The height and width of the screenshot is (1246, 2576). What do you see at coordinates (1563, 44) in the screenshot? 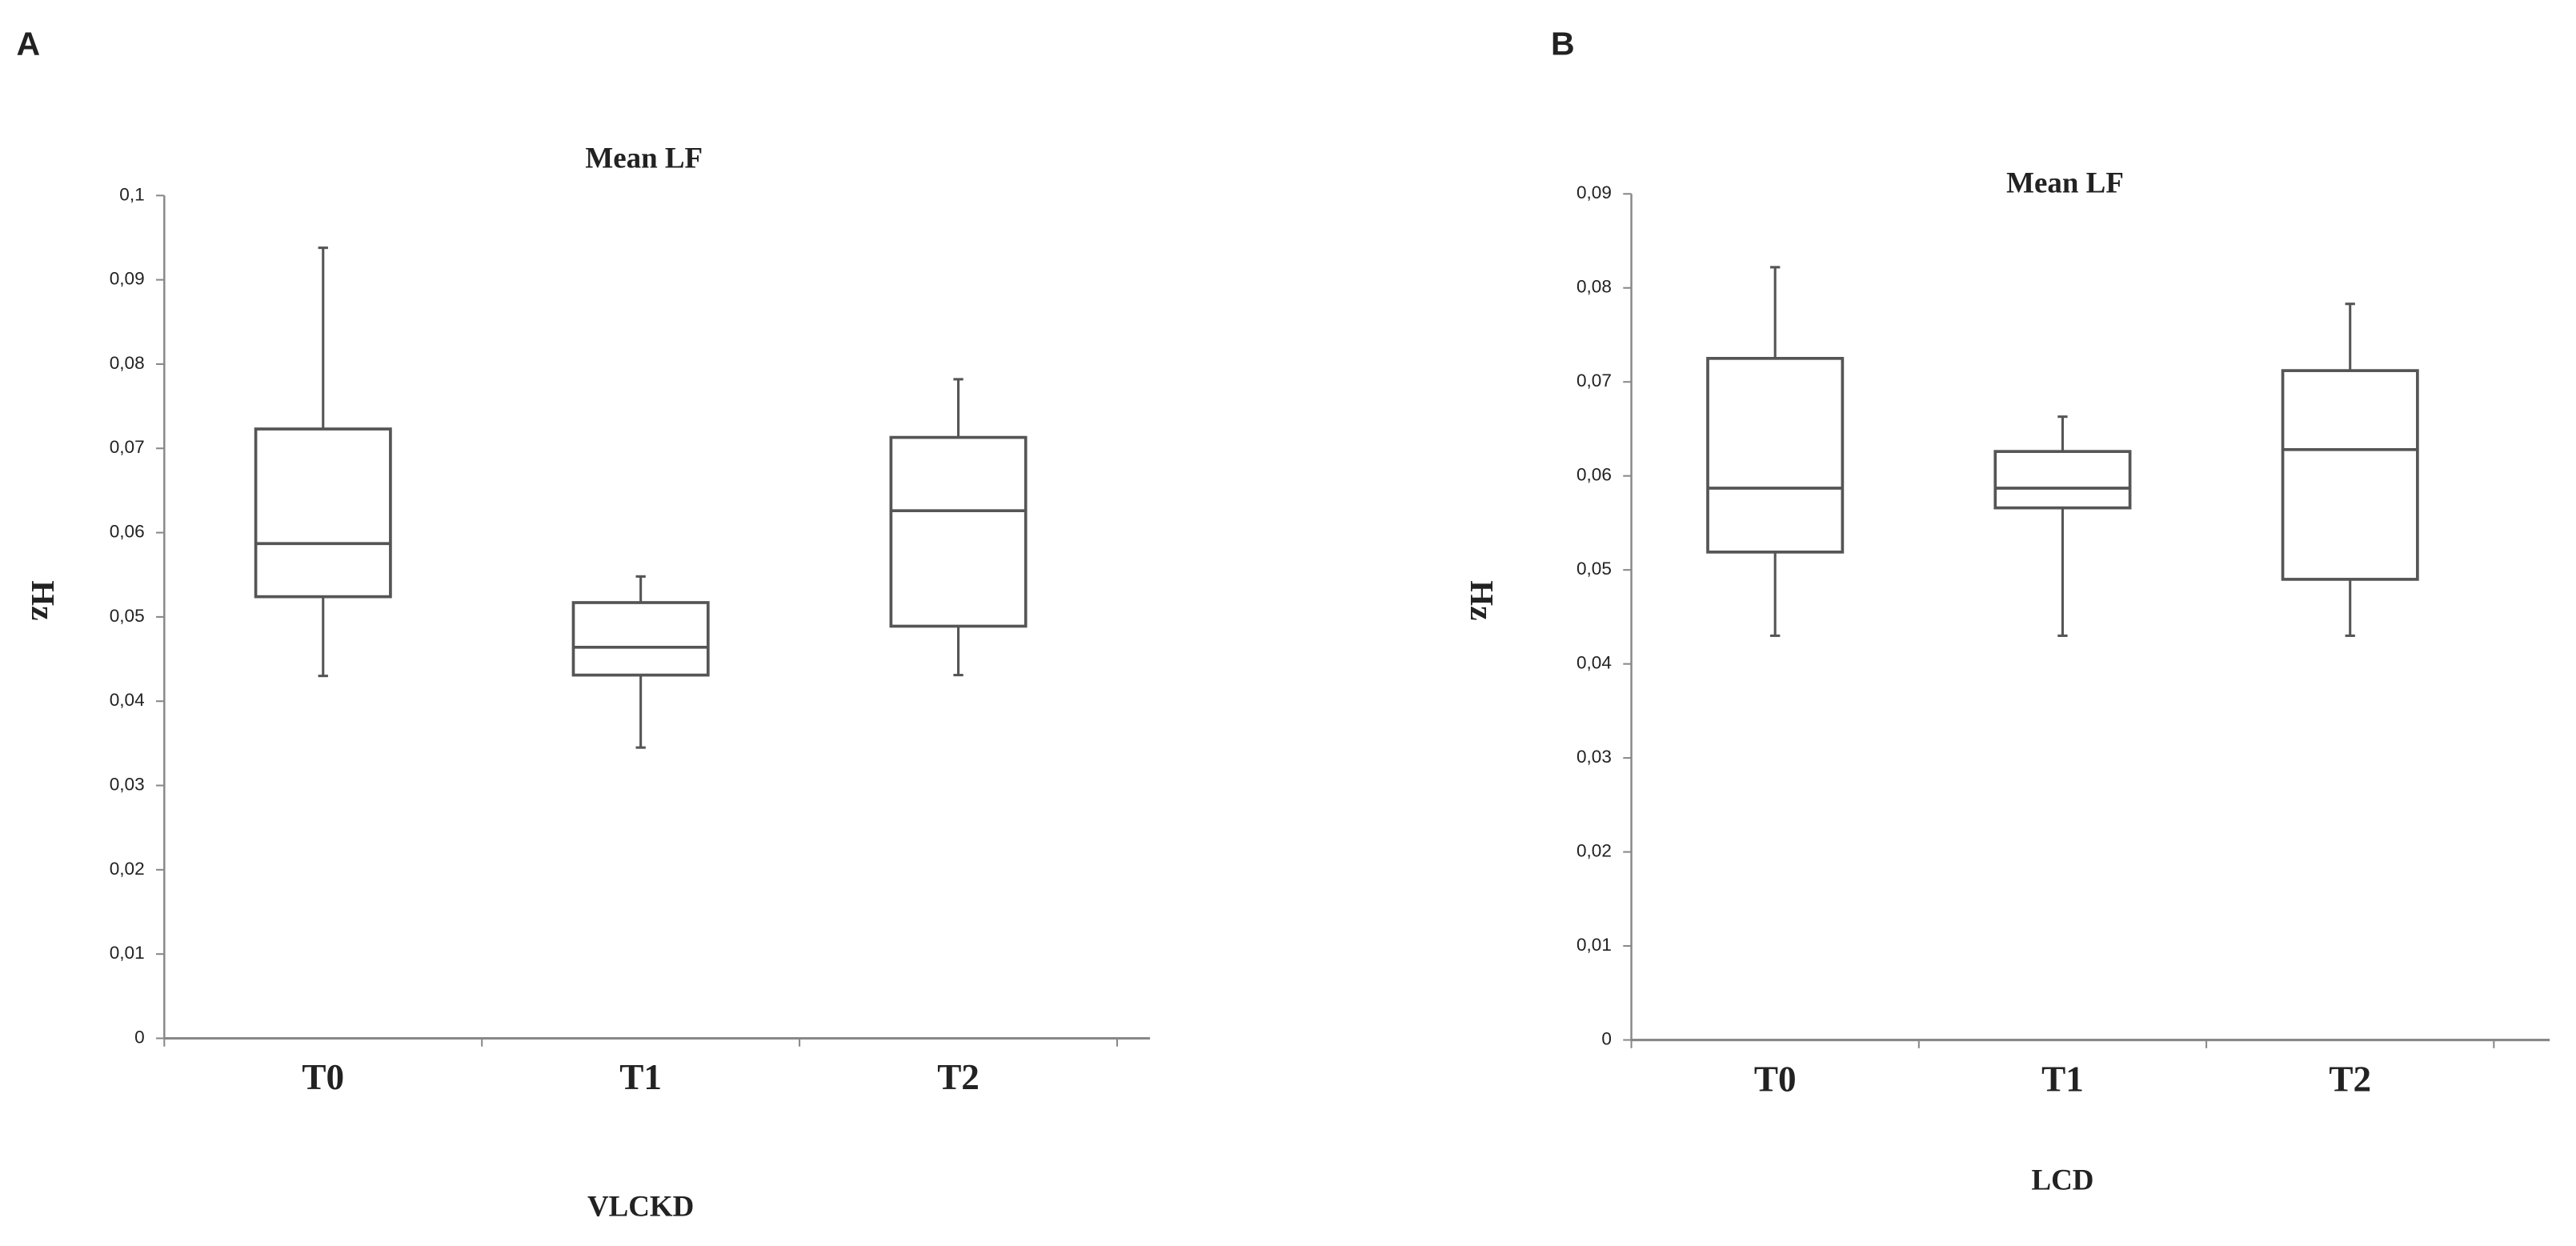
I see `panel-label: B` at bounding box center [1563, 44].